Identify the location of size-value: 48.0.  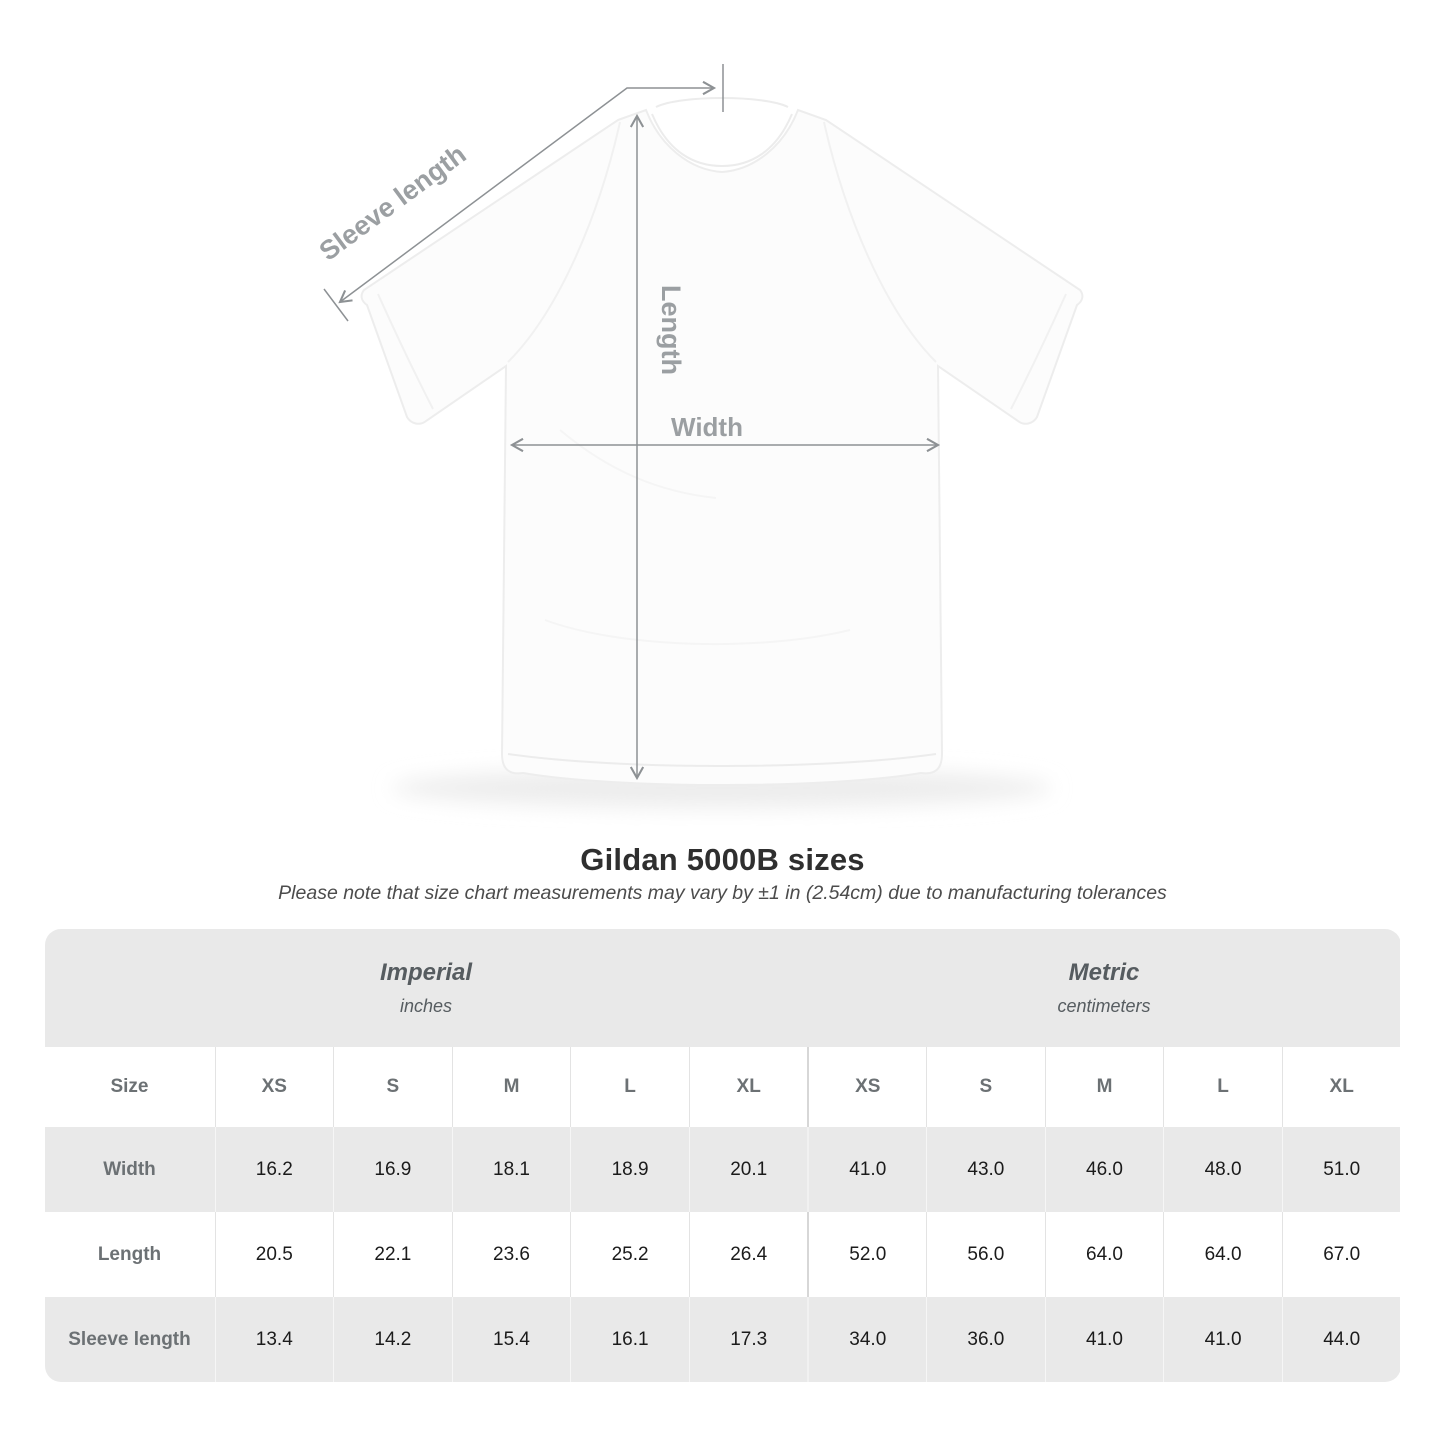
(1222, 1169).